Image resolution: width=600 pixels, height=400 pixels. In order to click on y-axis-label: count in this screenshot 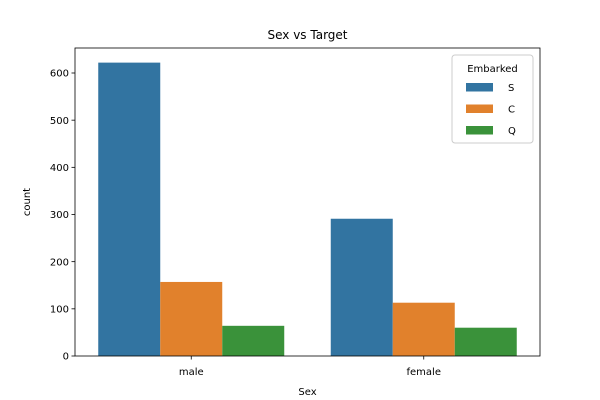, I will do `click(27, 202)`.